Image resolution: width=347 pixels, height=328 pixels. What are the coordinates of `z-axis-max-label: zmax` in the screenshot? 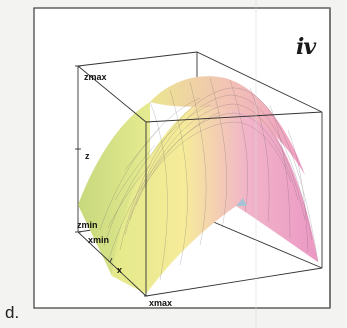 It's located at (95, 77).